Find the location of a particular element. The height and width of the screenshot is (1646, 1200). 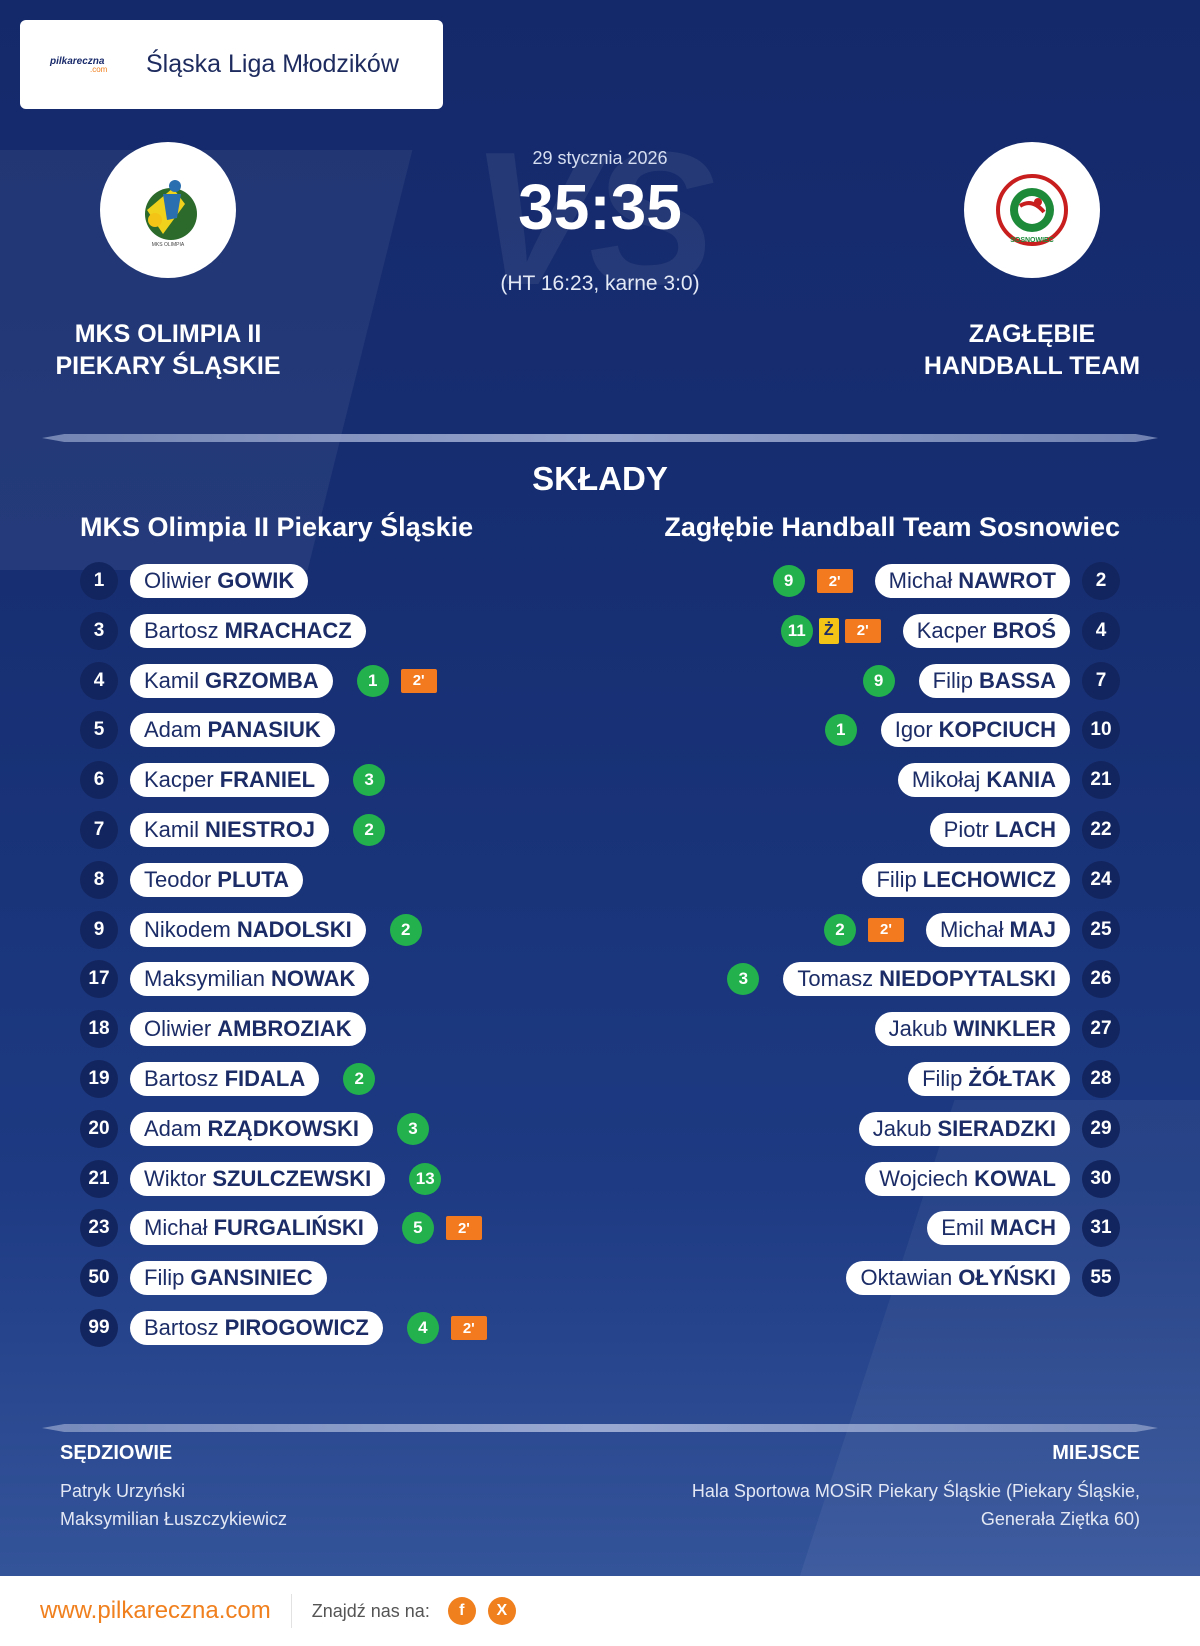

player-surname: KOWAL is located at coordinates (1015, 1178).